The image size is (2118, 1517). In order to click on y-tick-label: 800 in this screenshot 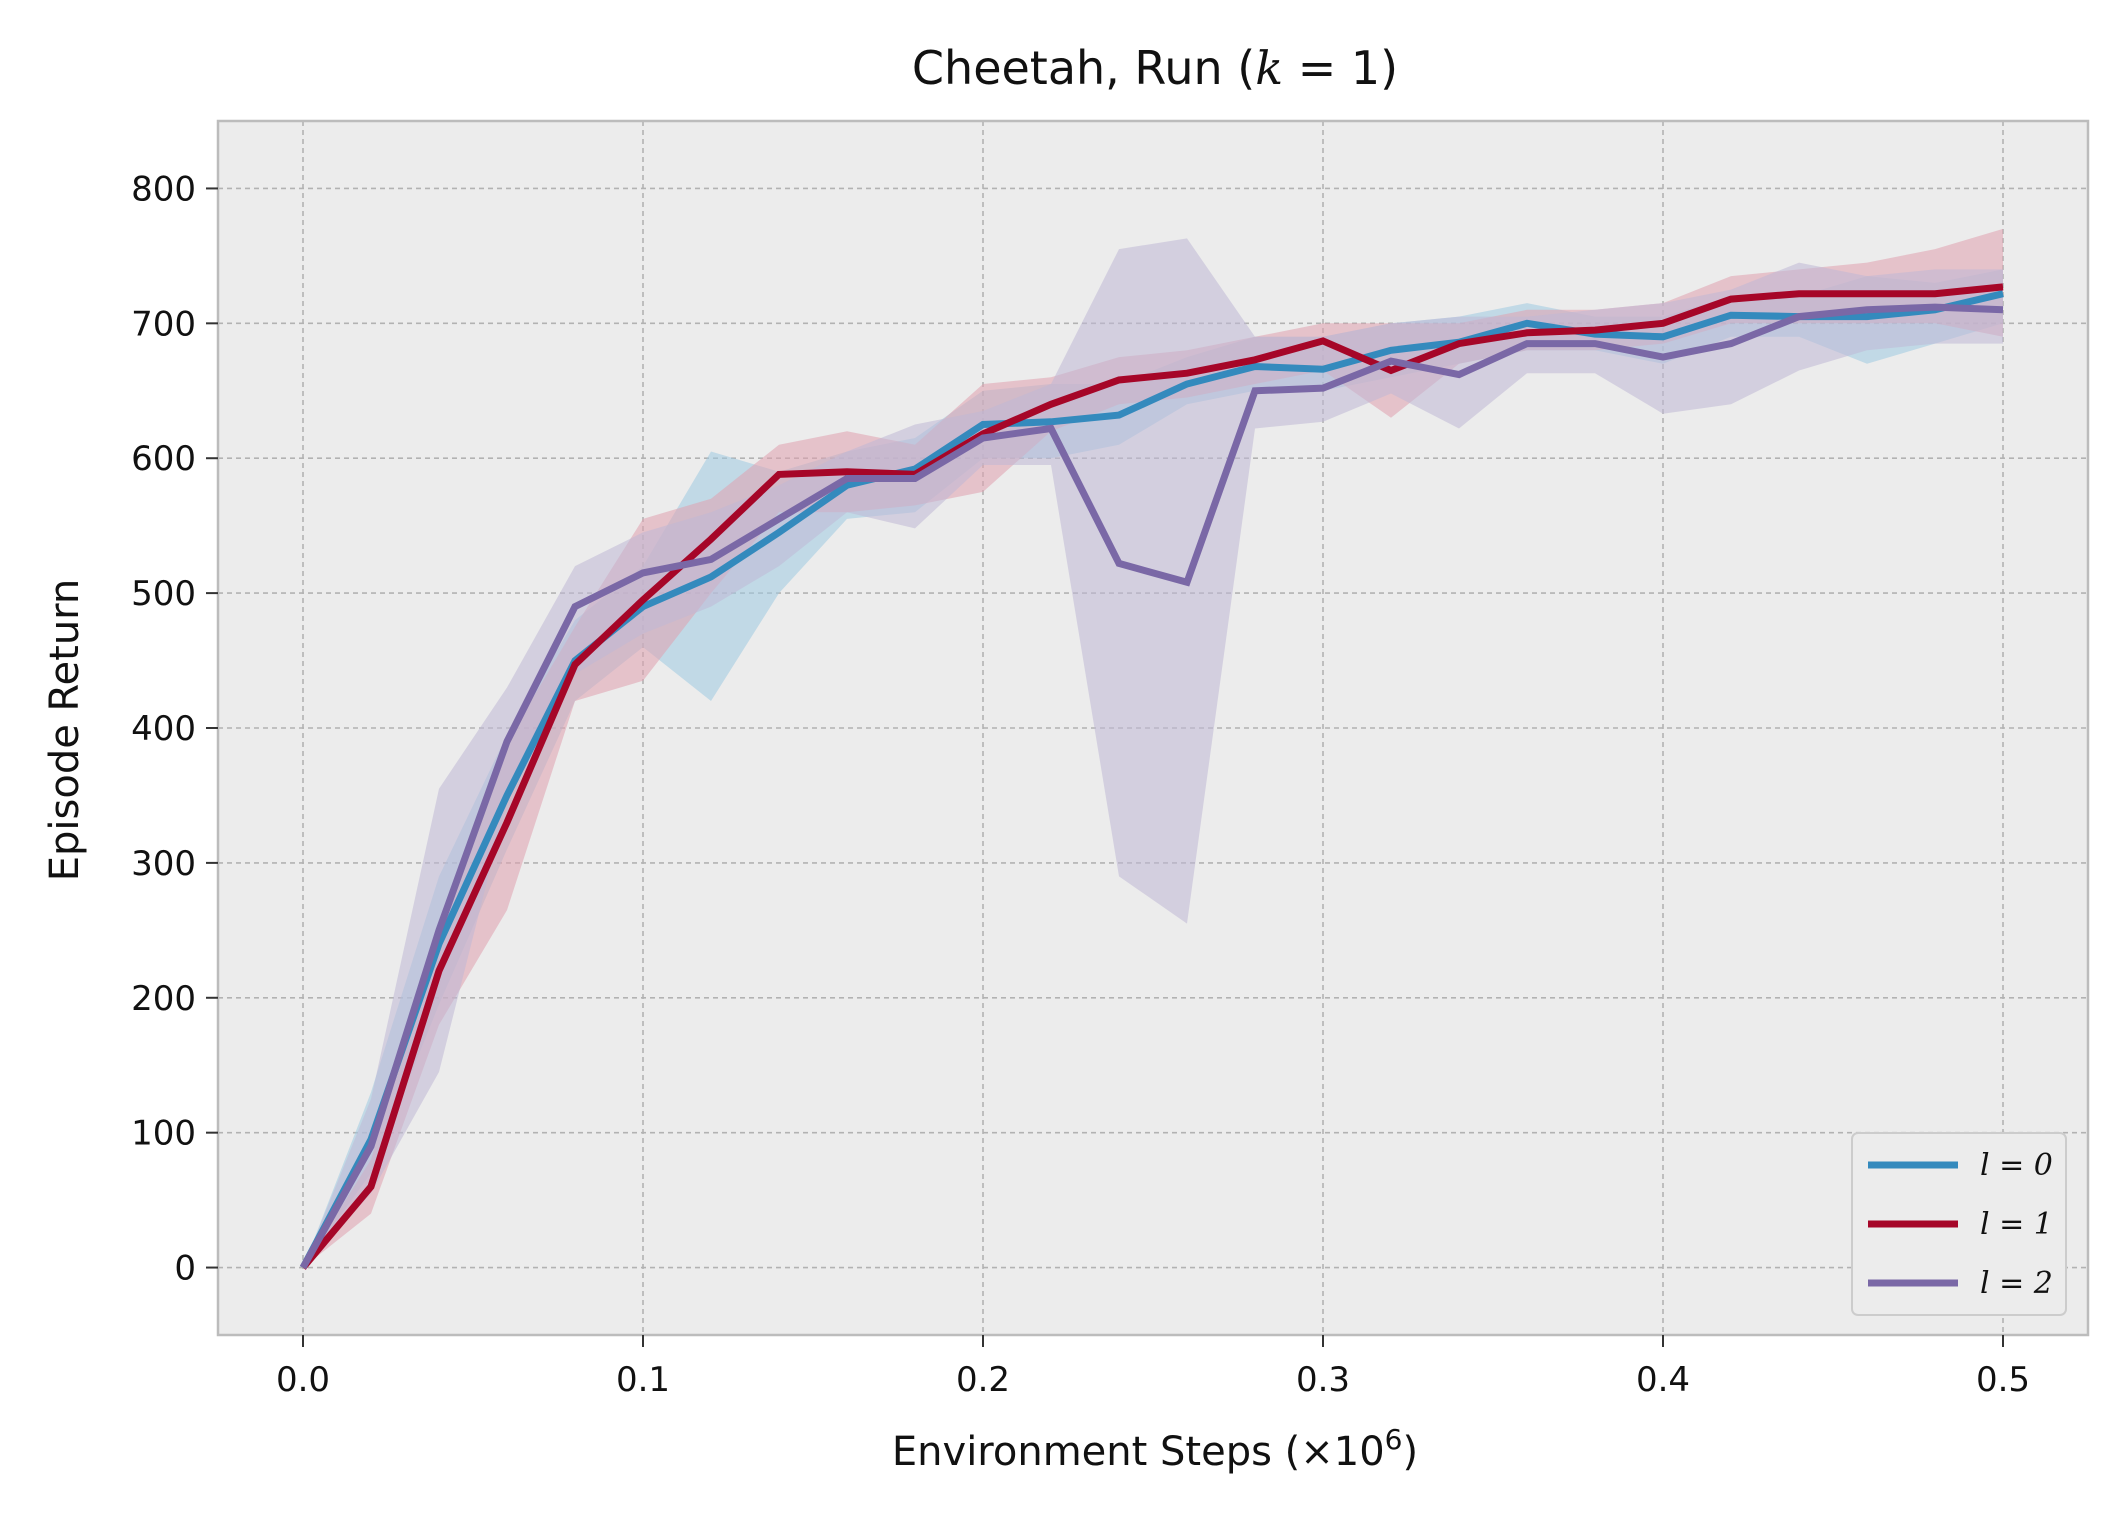, I will do `click(163, 189)`.